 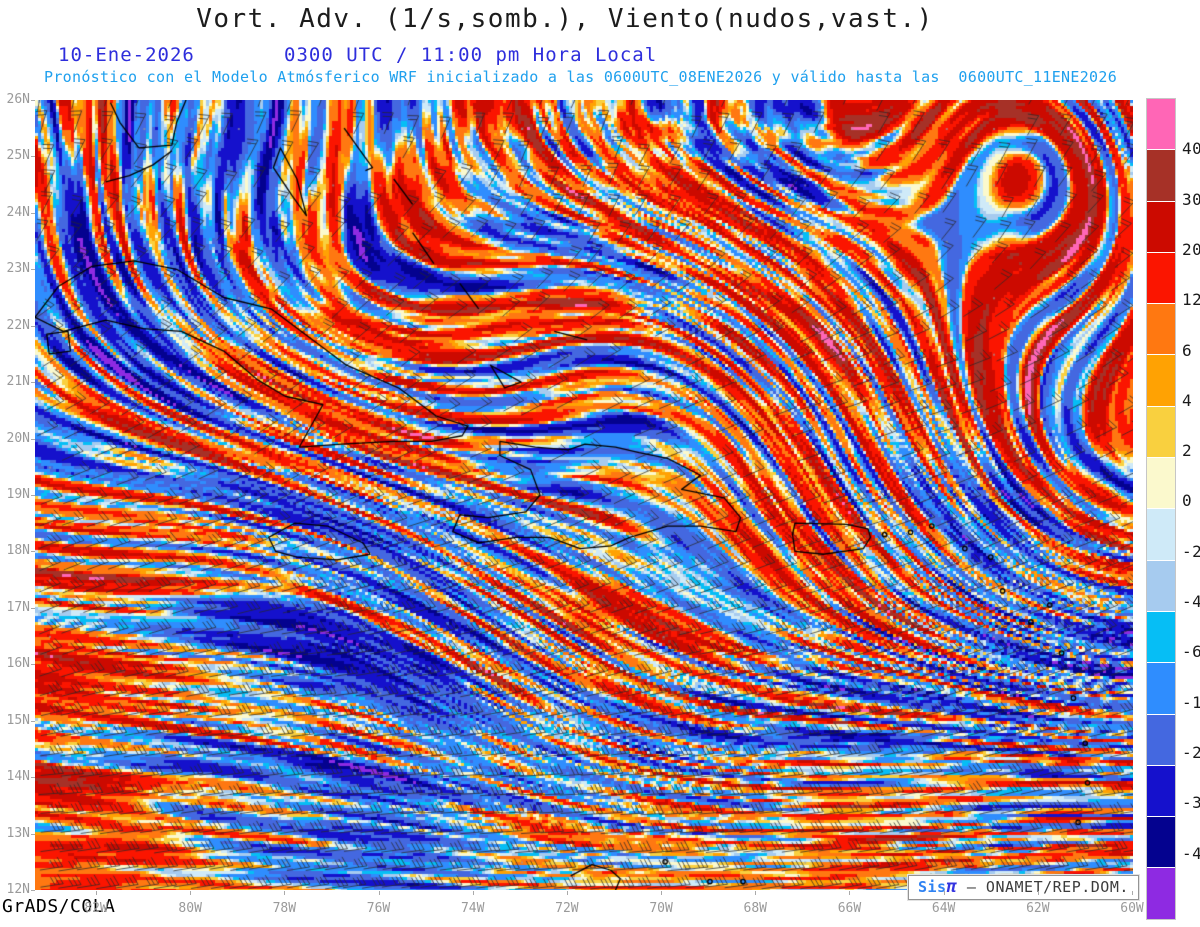 I want to click on colorbar-label-6: 6, so click(x=1187, y=350).